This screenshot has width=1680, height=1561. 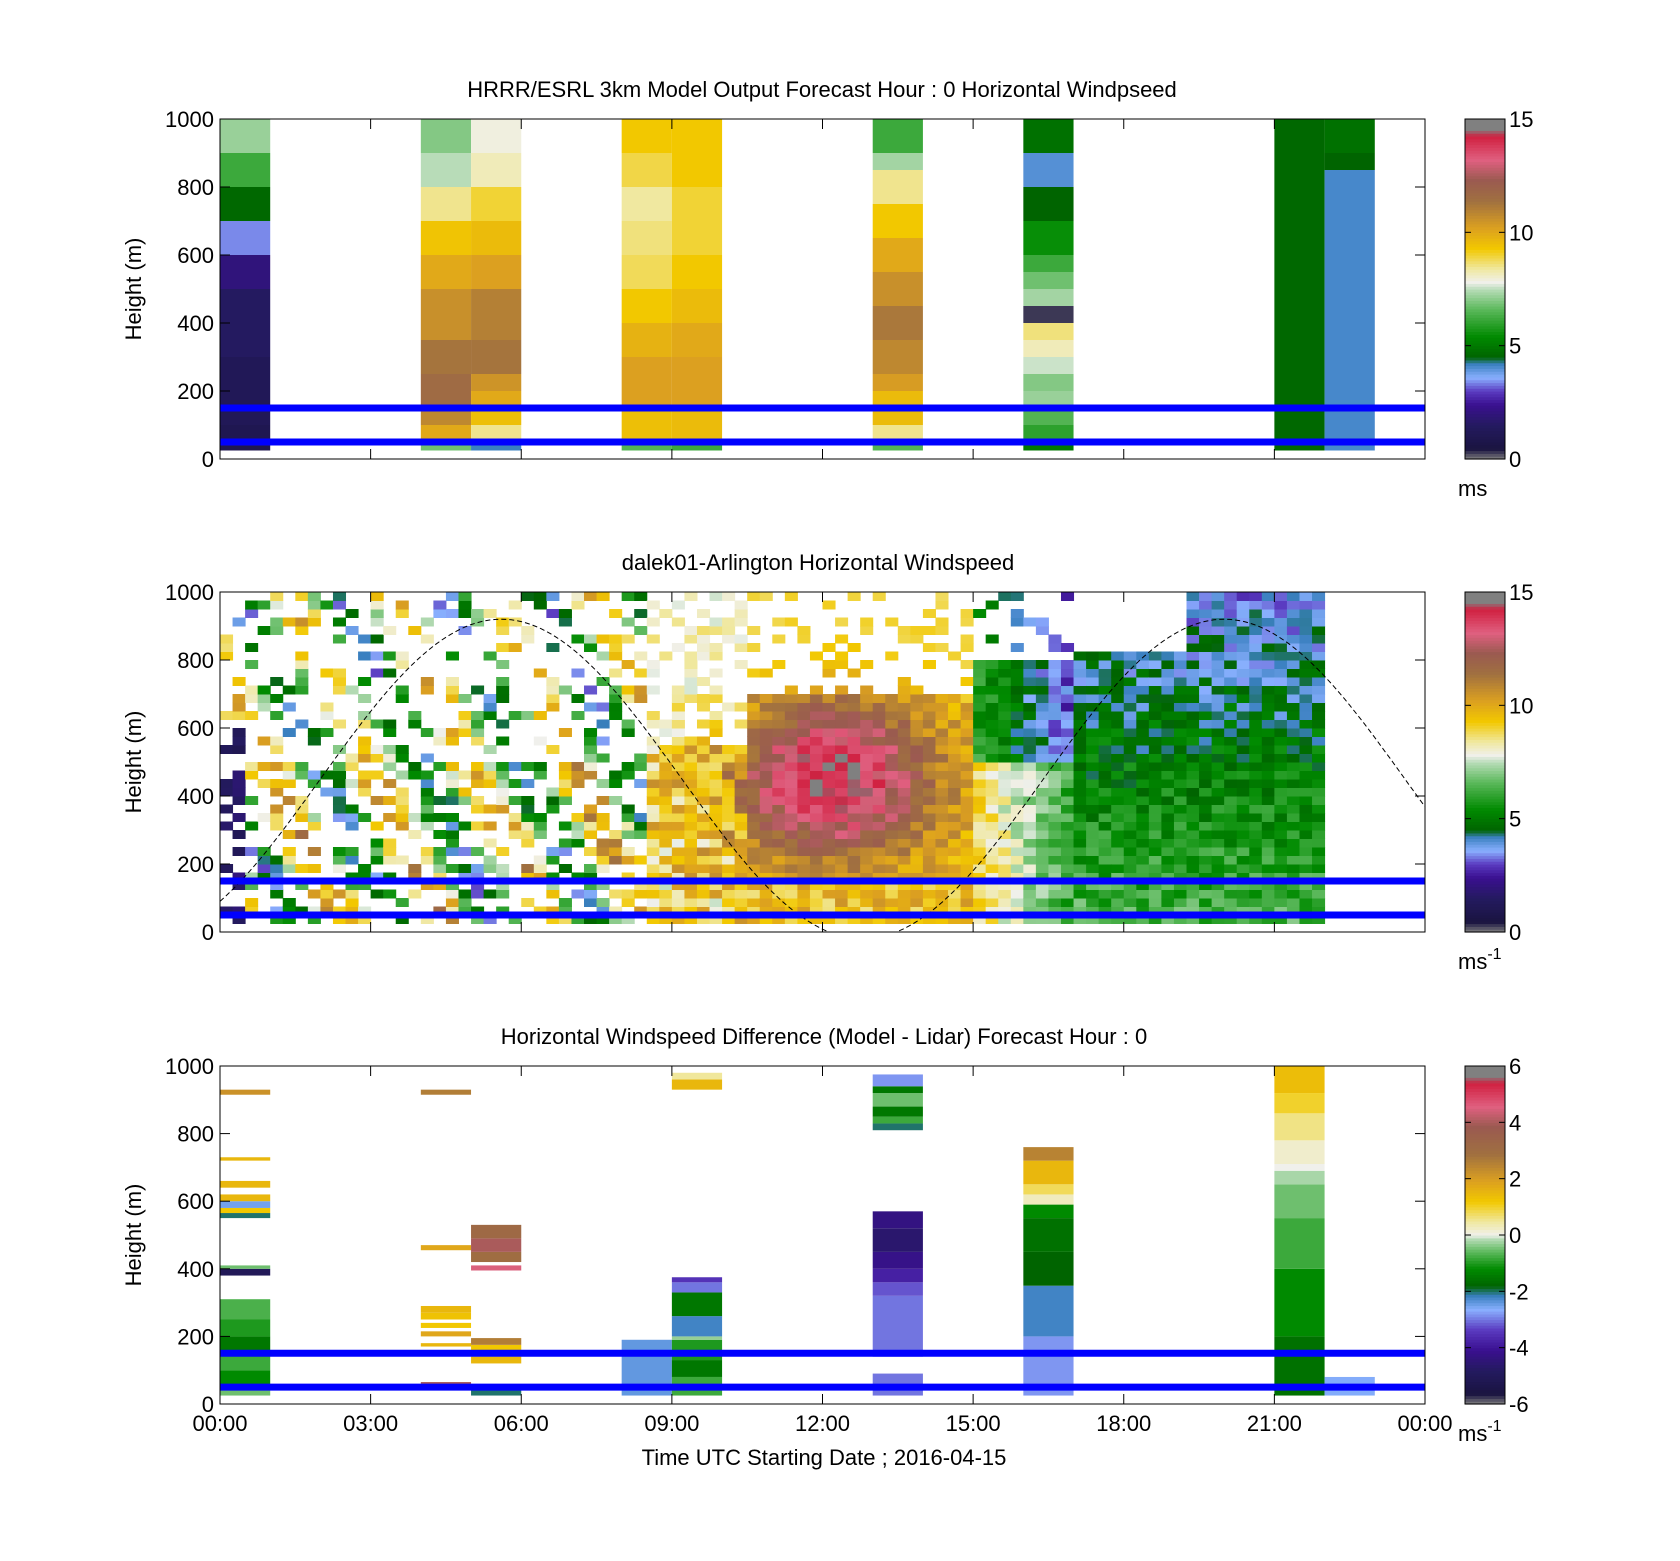 I want to click on x-tick-label: 00:00, so click(x=1424, y=1423).